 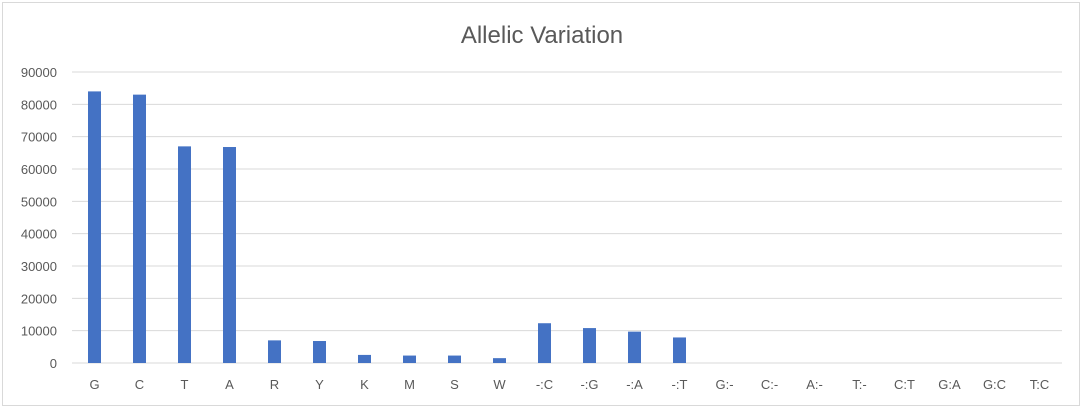 What do you see at coordinates (634, 347) in the screenshot?
I see `bar--:A` at bounding box center [634, 347].